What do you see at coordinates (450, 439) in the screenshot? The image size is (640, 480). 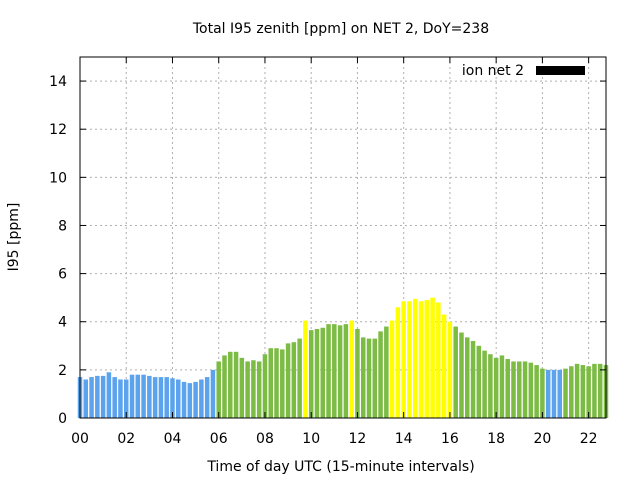 I see `x-tick-label: 16` at bounding box center [450, 439].